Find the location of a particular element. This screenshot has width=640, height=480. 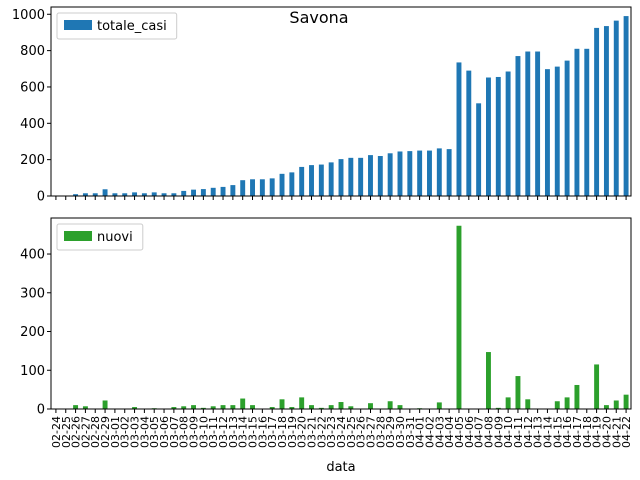

legend-bottom: nuovi is located at coordinates (100, 237).